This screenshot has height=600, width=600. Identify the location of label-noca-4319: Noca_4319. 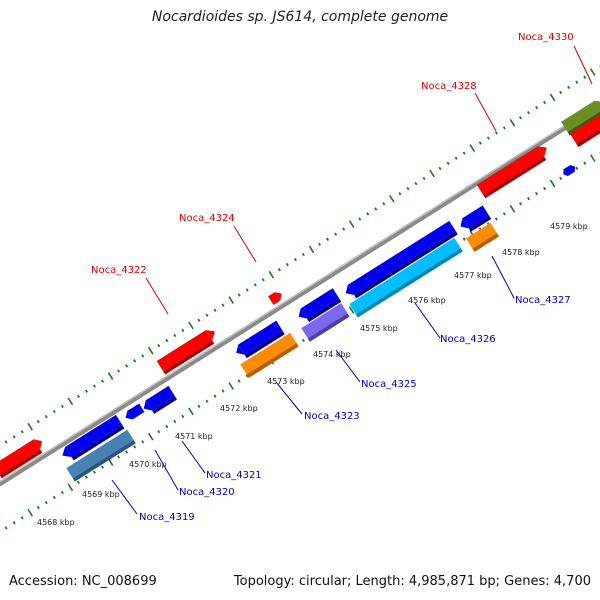
(167, 517).